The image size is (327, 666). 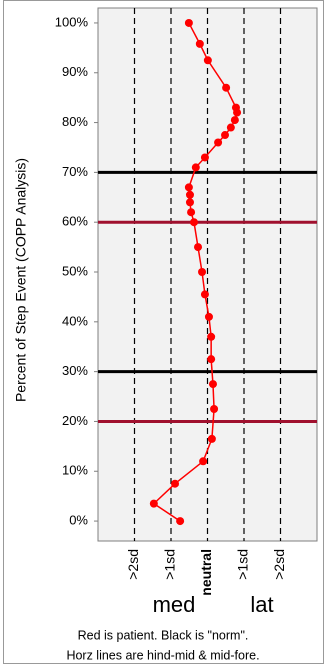 What do you see at coordinates (75, 71) in the screenshot?
I see `y-tick-label: 90%` at bounding box center [75, 71].